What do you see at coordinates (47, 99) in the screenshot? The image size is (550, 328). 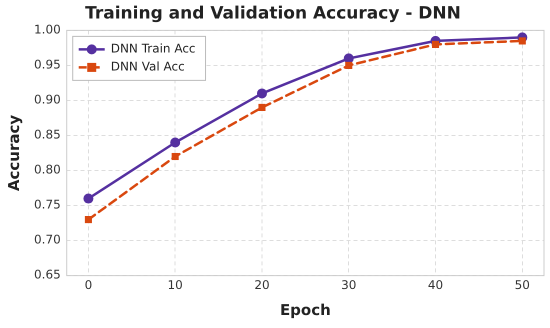 I see `y-tick-label: 0.90` at bounding box center [47, 99].